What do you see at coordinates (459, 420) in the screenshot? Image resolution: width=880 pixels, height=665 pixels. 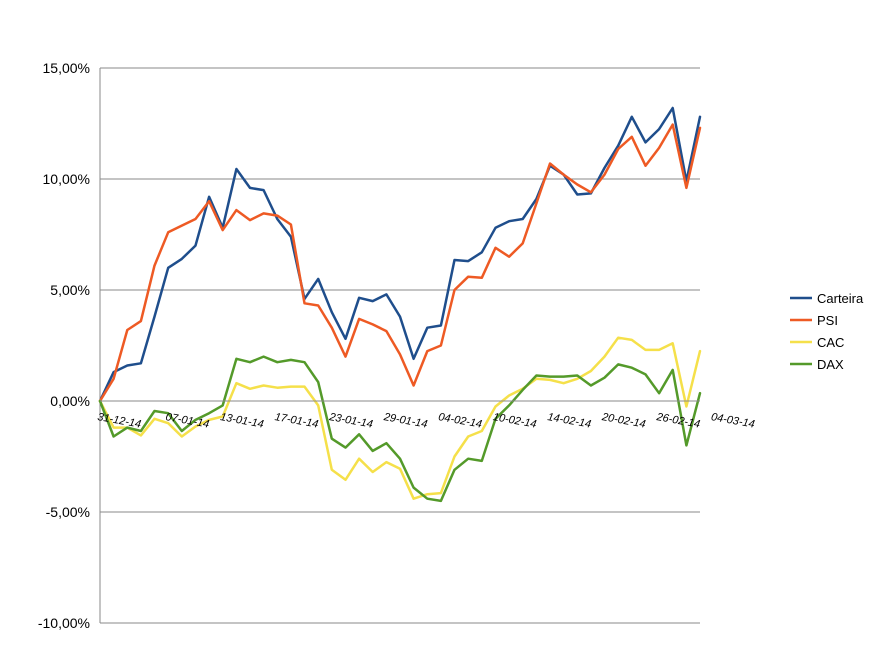 I see `x-tick-label: 04-02-14` at bounding box center [459, 420].